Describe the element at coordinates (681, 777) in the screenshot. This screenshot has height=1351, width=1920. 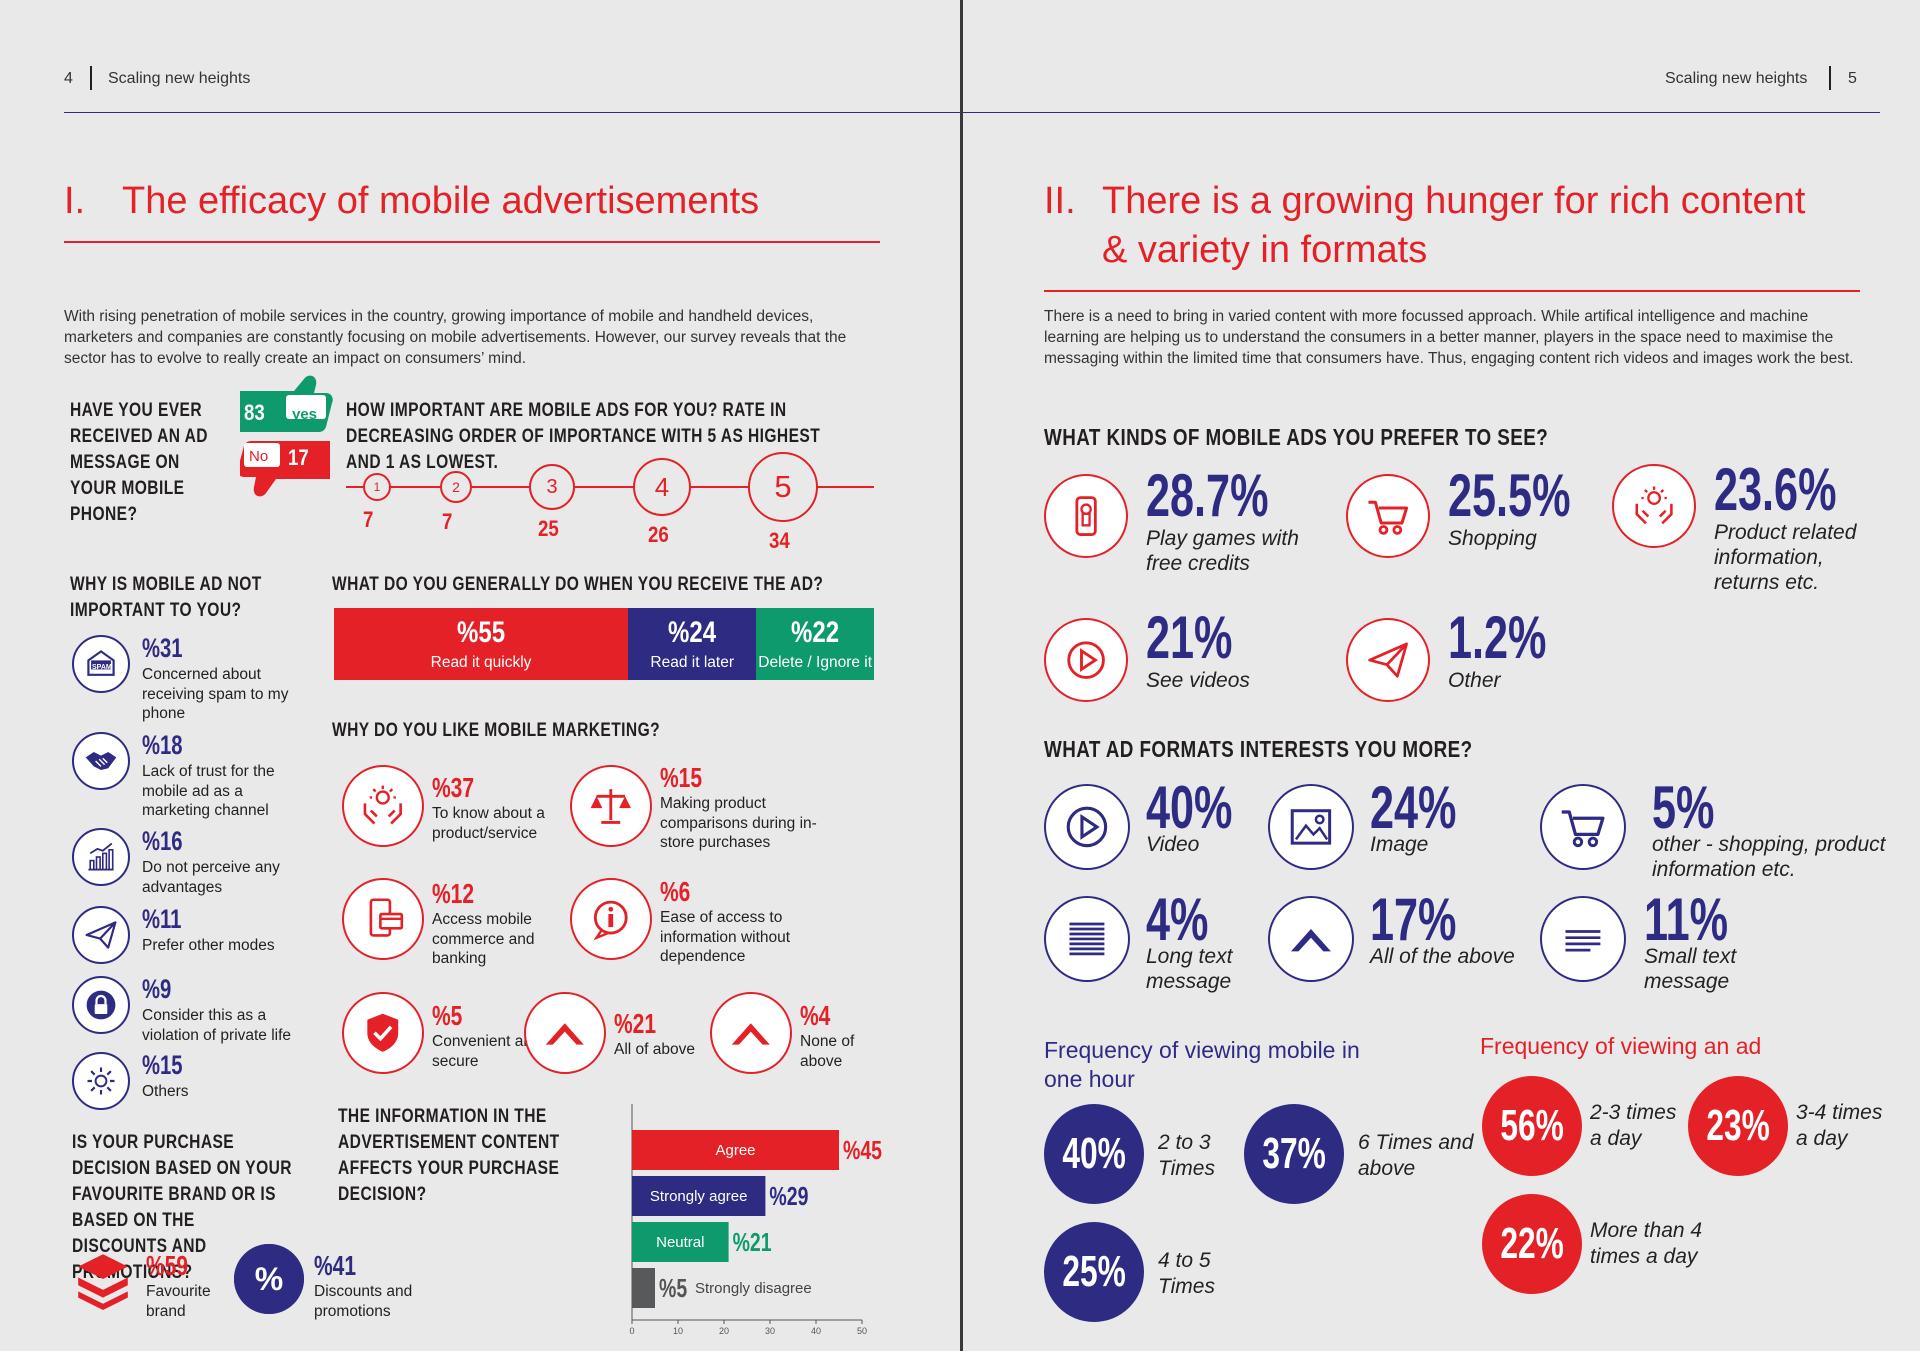
I see `like-pct: %15` at that location.